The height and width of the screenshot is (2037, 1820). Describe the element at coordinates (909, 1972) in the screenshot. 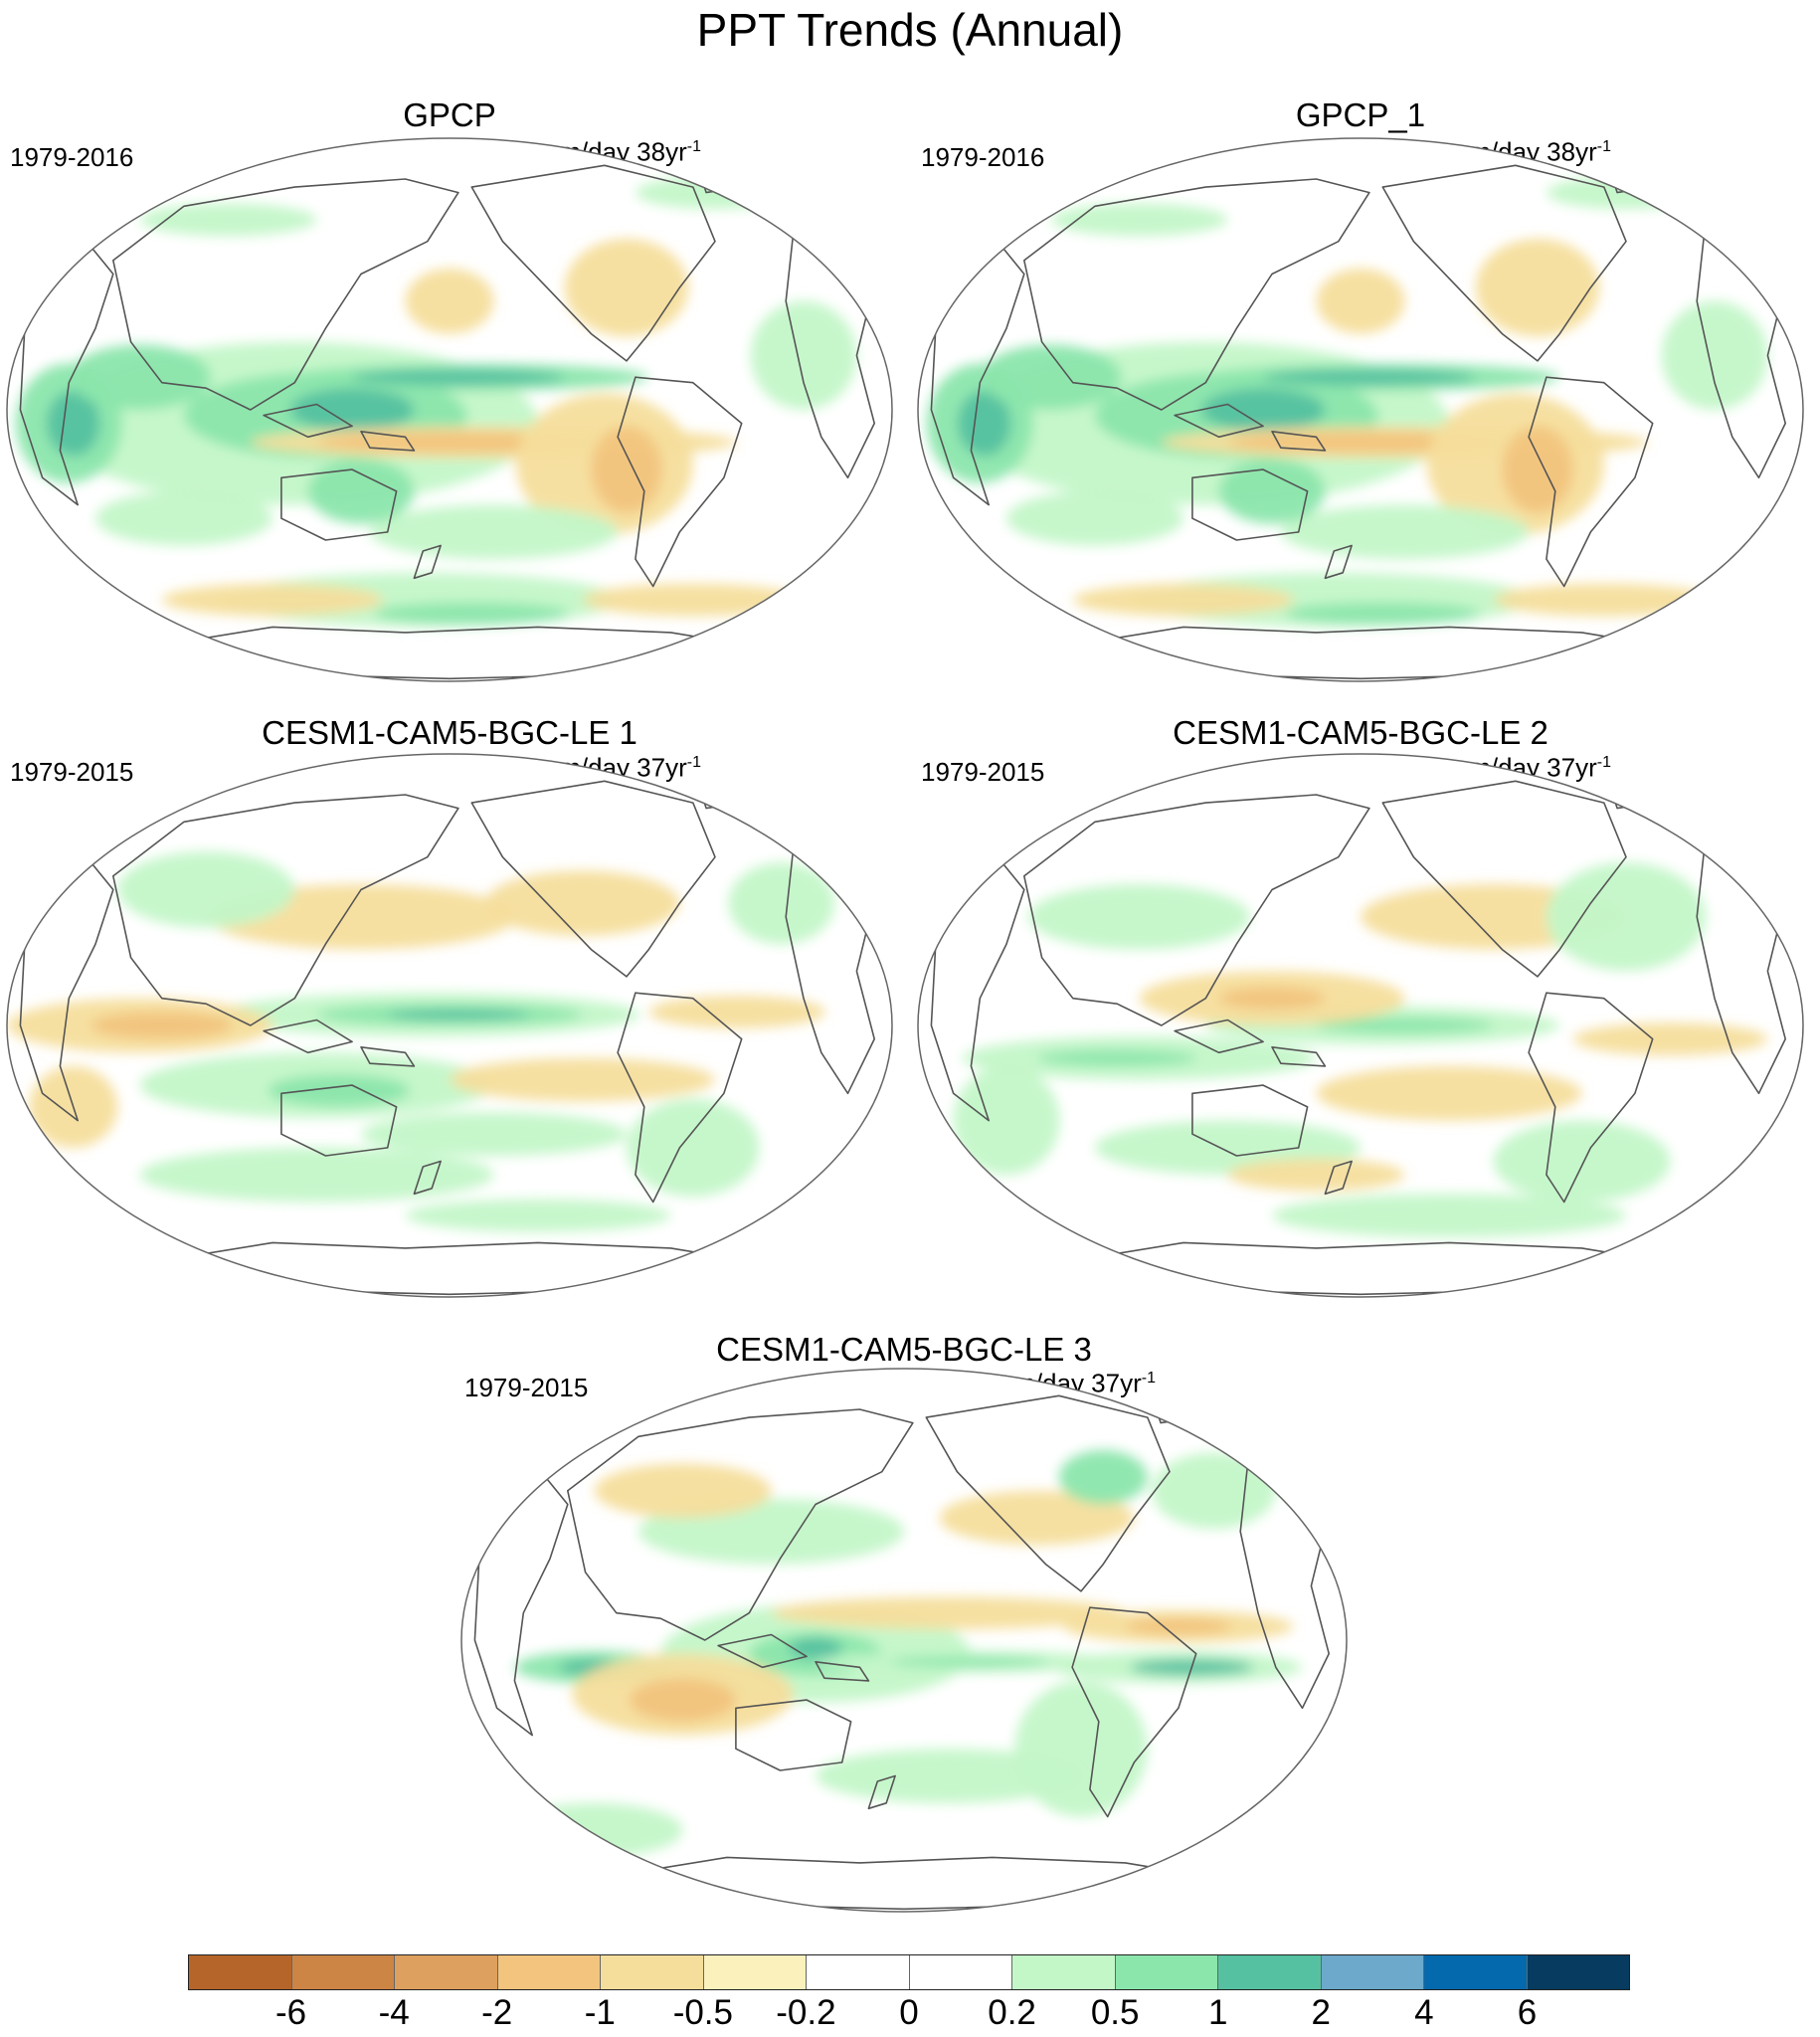

I see `colorbar` at that location.